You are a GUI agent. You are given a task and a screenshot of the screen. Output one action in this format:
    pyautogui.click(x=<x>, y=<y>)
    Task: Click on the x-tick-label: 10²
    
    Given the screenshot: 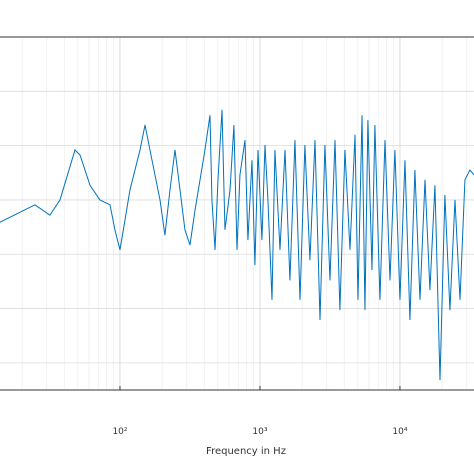 What is the action you would take?
    pyautogui.click(x=119, y=432)
    